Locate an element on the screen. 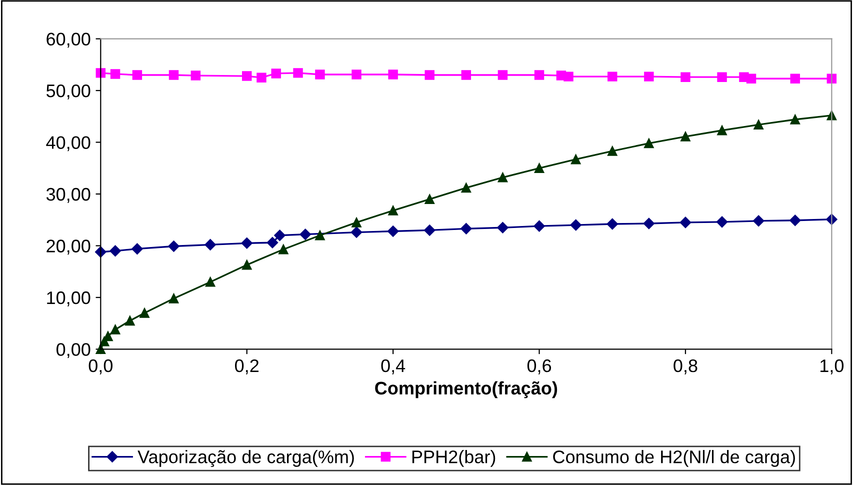  x-axis-title: Comprimento(fração) is located at coordinates (466, 389).